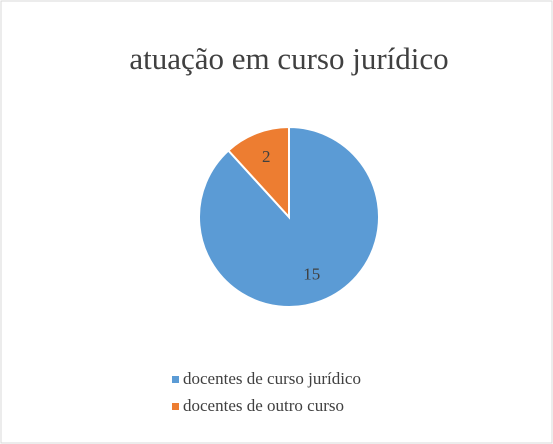 This screenshot has height=444, width=553. I want to click on pie-slice, so click(258, 172).